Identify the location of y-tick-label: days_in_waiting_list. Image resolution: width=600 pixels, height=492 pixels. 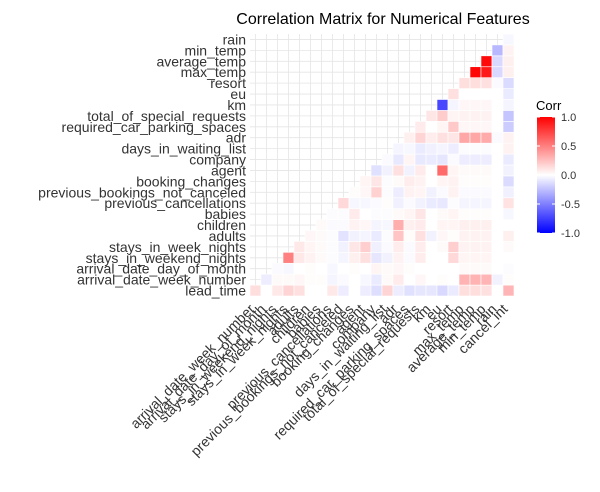
(183, 149).